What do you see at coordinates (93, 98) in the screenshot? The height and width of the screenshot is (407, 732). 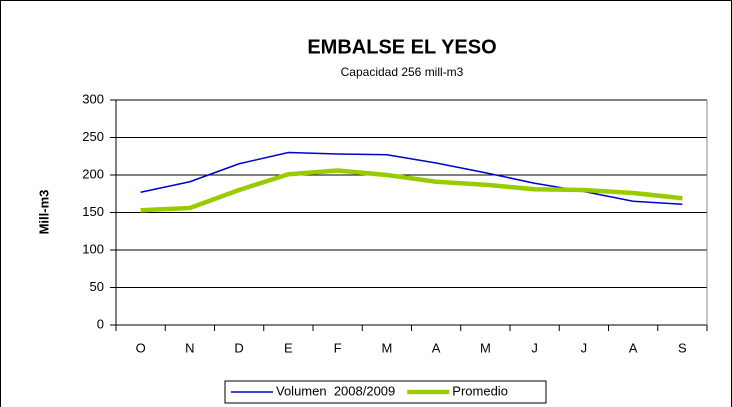 I see `y-tick-label: 300` at bounding box center [93, 98].